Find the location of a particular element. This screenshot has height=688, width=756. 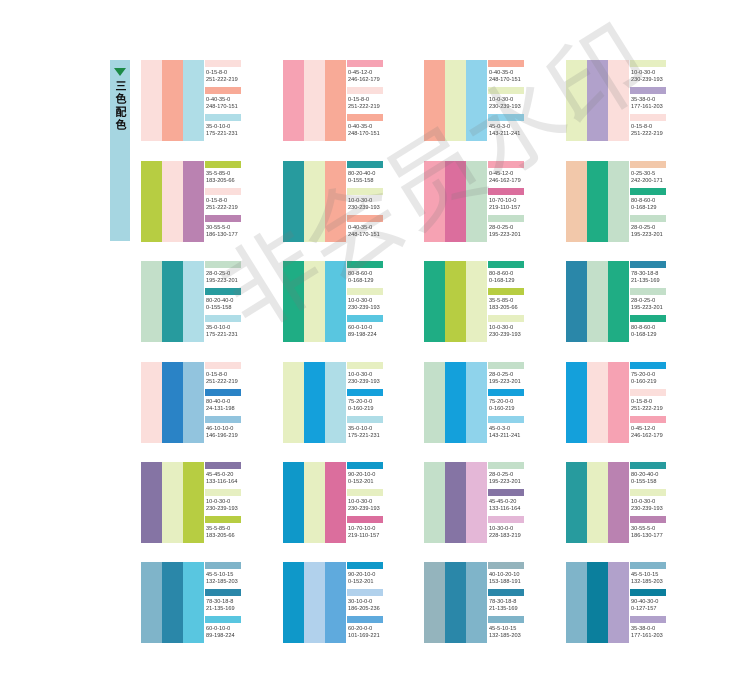

cmyk-code: 10-70-10-0 is located at coordinates (362, 529).